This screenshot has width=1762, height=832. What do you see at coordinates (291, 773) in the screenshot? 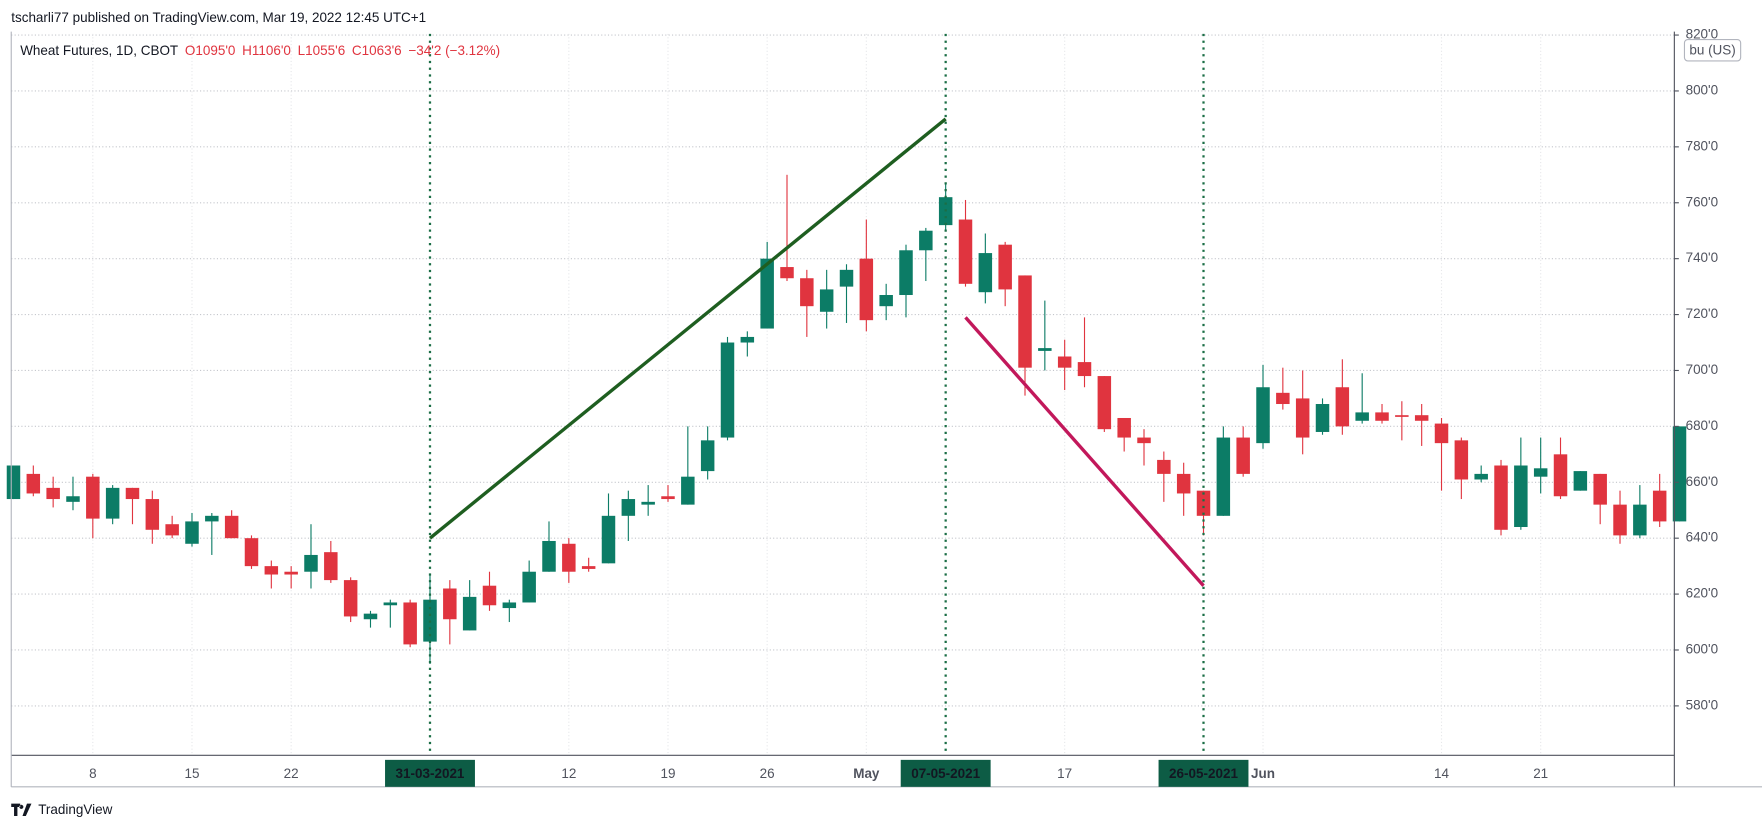
I see `x-tick-label: 22` at bounding box center [291, 773].